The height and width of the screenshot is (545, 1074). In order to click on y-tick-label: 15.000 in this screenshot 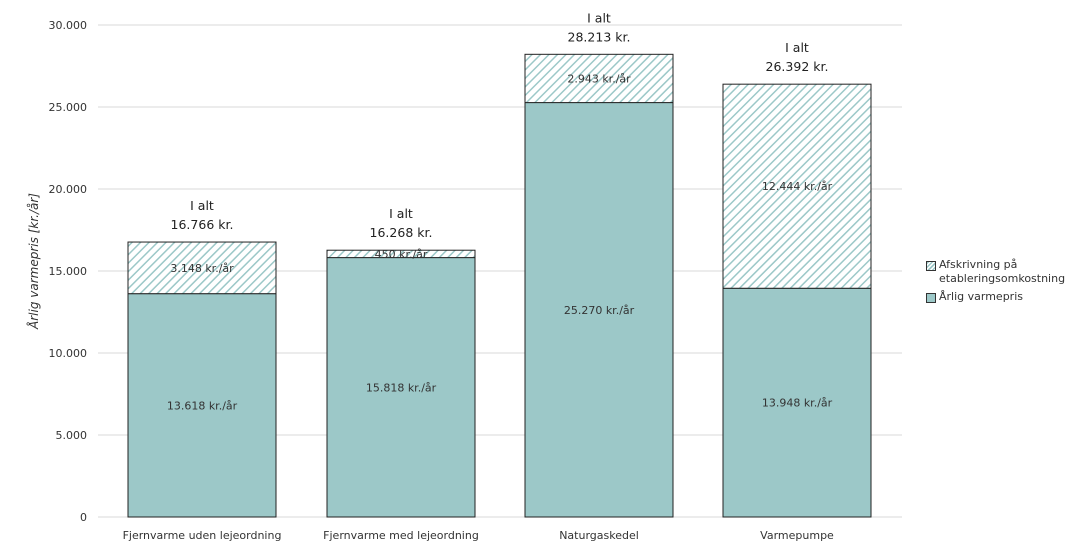, I will do `click(68, 271)`.